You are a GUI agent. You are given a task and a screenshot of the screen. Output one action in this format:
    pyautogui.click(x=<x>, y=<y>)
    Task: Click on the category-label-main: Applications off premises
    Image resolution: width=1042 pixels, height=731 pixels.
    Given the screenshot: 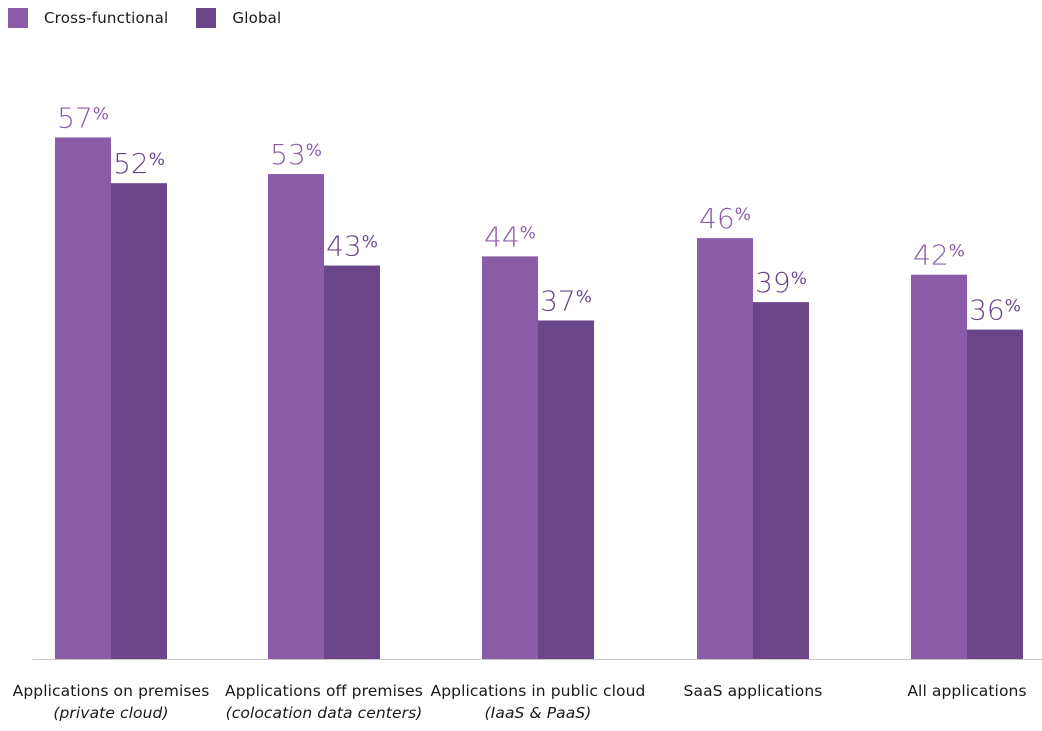 What is the action you would take?
    pyautogui.click(x=324, y=691)
    